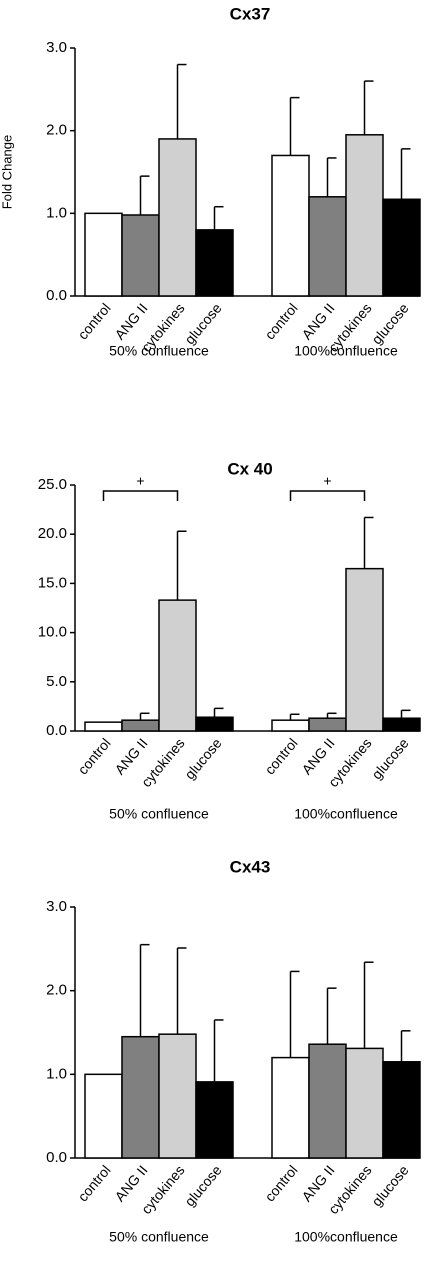 This screenshot has height=1265, width=436. What do you see at coordinates (52, 632) in the screenshot?
I see `y-tick-label: 10.0` at bounding box center [52, 632].